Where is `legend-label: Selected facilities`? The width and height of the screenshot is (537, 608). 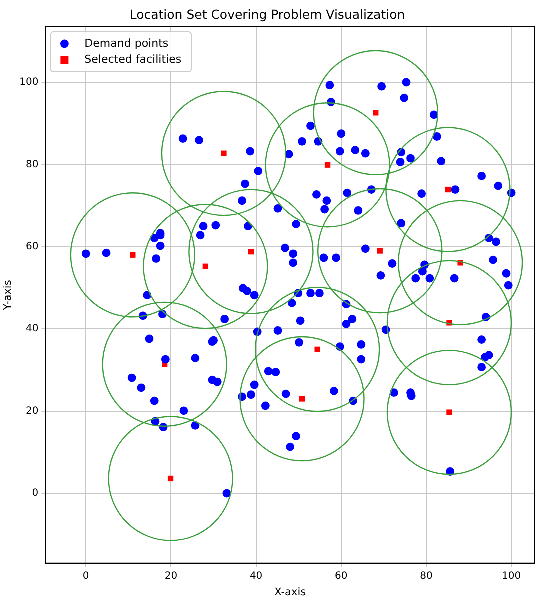 legend-label: Selected facilities is located at coordinates (133, 59).